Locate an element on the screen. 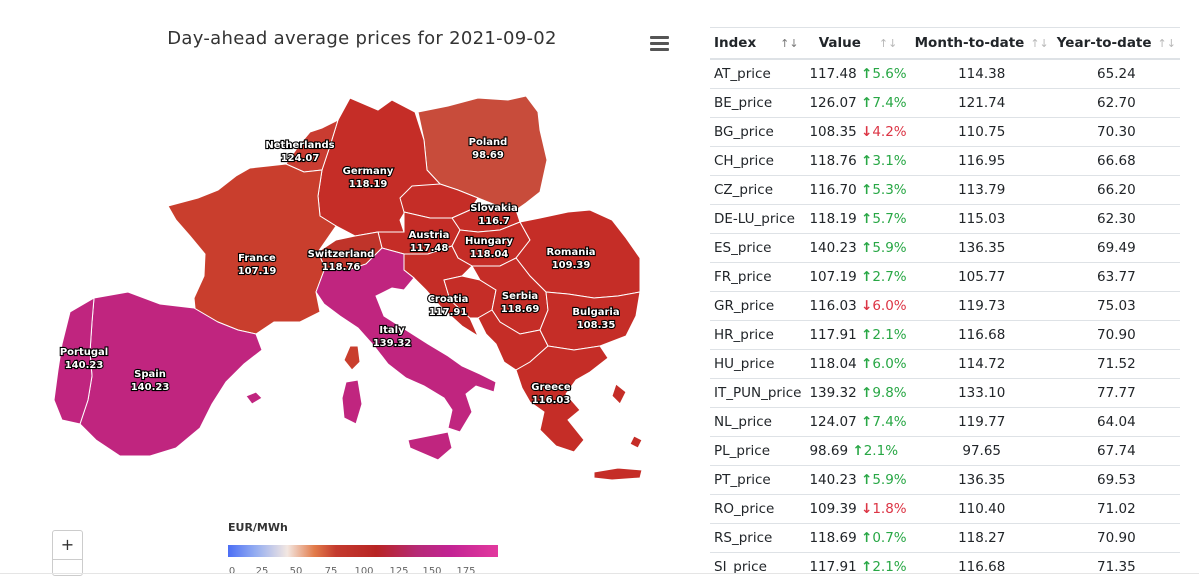 The height and width of the screenshot is (581, 1199). island-sicily is located at coordinates (430, 446).